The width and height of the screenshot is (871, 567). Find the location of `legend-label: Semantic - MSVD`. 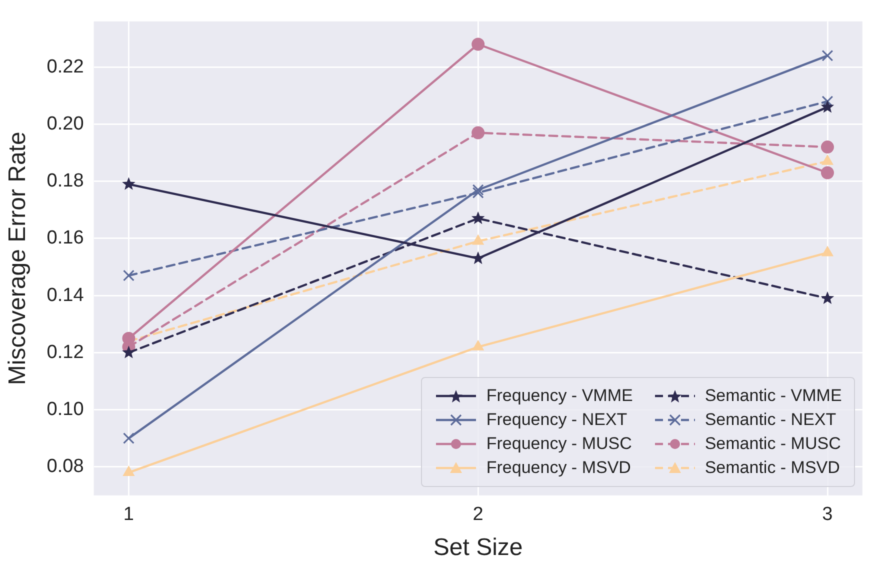

legend-label: Semantic - MSVD is located at coordinates (772, 468).